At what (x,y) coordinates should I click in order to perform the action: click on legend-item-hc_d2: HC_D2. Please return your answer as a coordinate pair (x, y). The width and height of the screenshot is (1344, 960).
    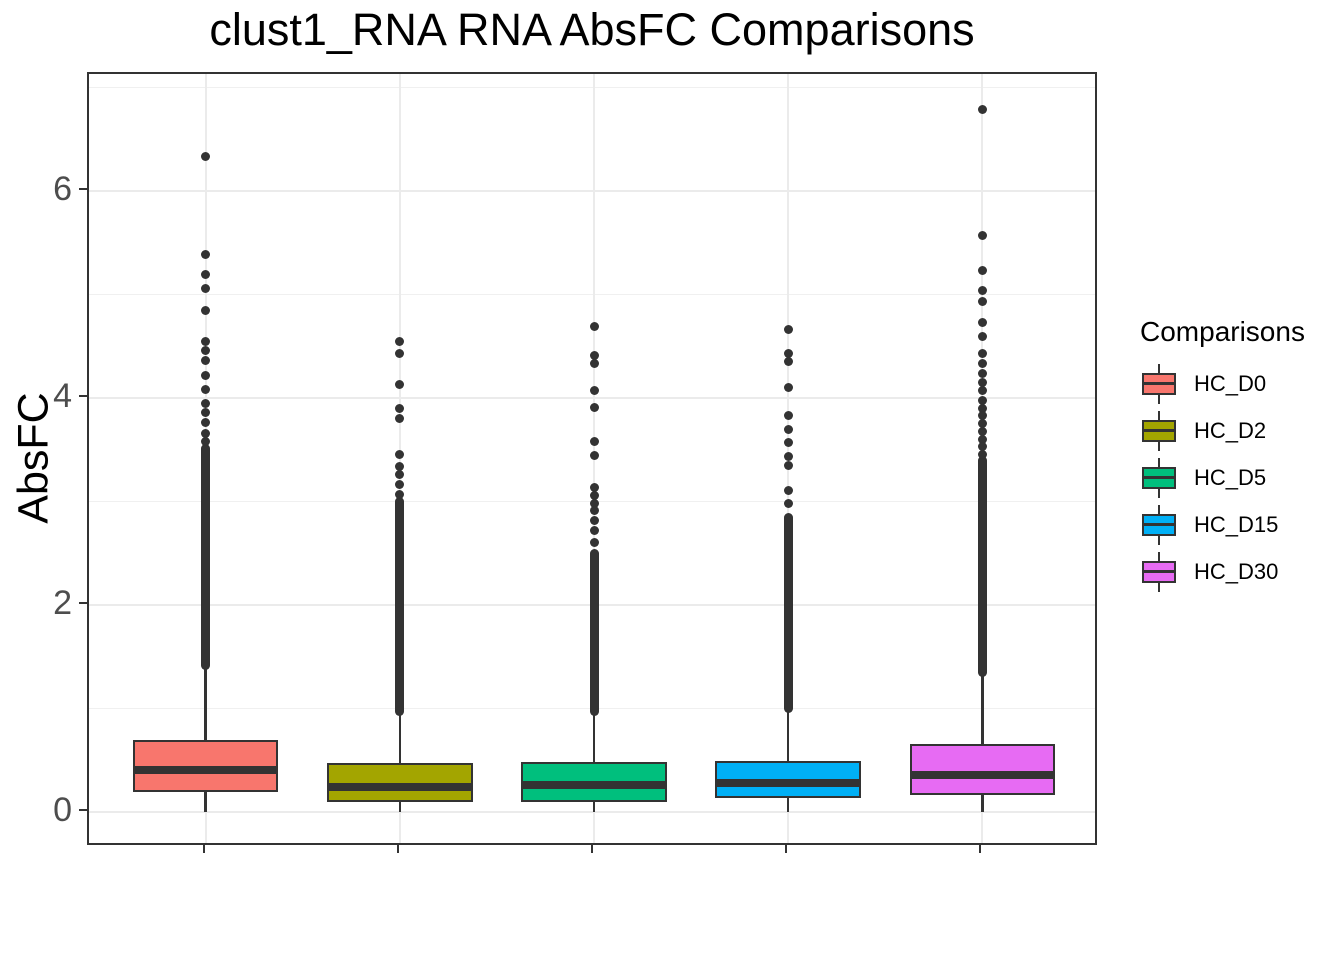
    Looking at the image, I should click on (1222, 430).